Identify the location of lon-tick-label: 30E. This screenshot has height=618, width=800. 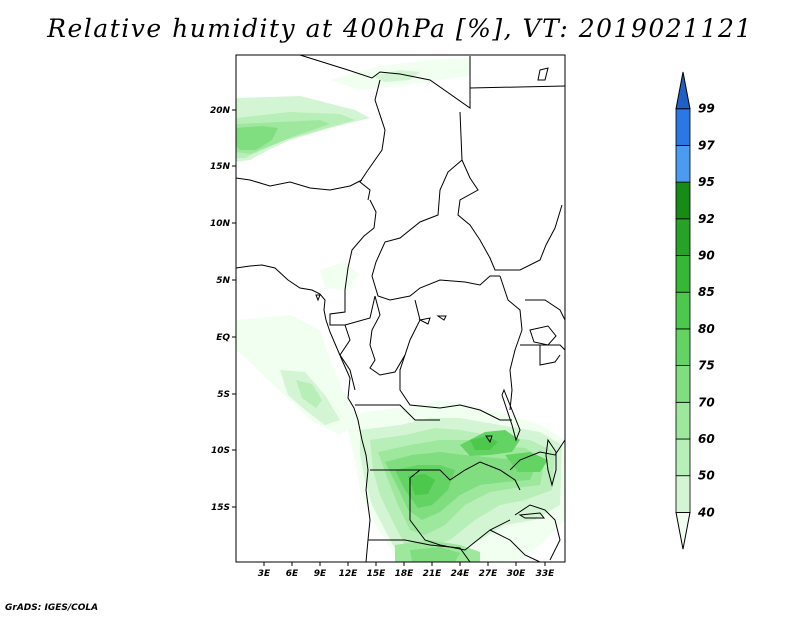
(517, 574).